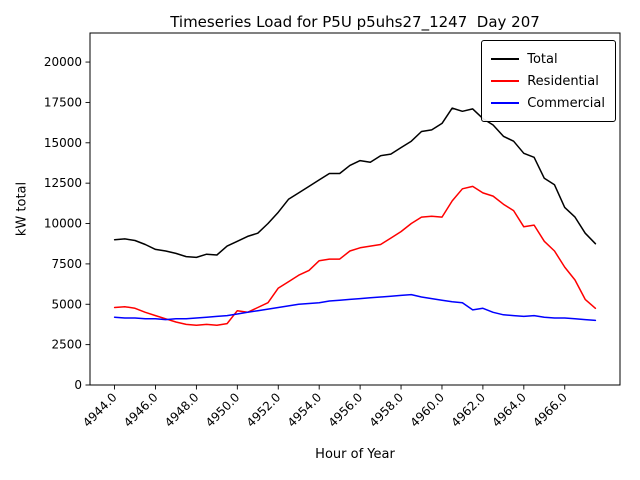 The height and width of the screenshot is (480, 640). Describe the element at coordinates (63, 143) in the screenshot. I see `y-tick-label: 15000` at that location.